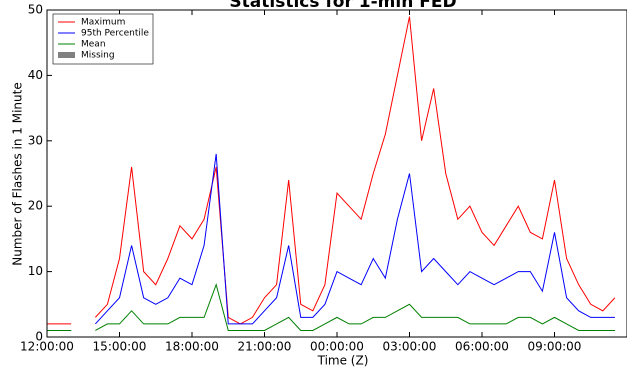  What do you see at coordinates (342, 6) in the screenshot?
I see `chart-title: Statistics for 1-min FED` at bounding box center [342, 6].